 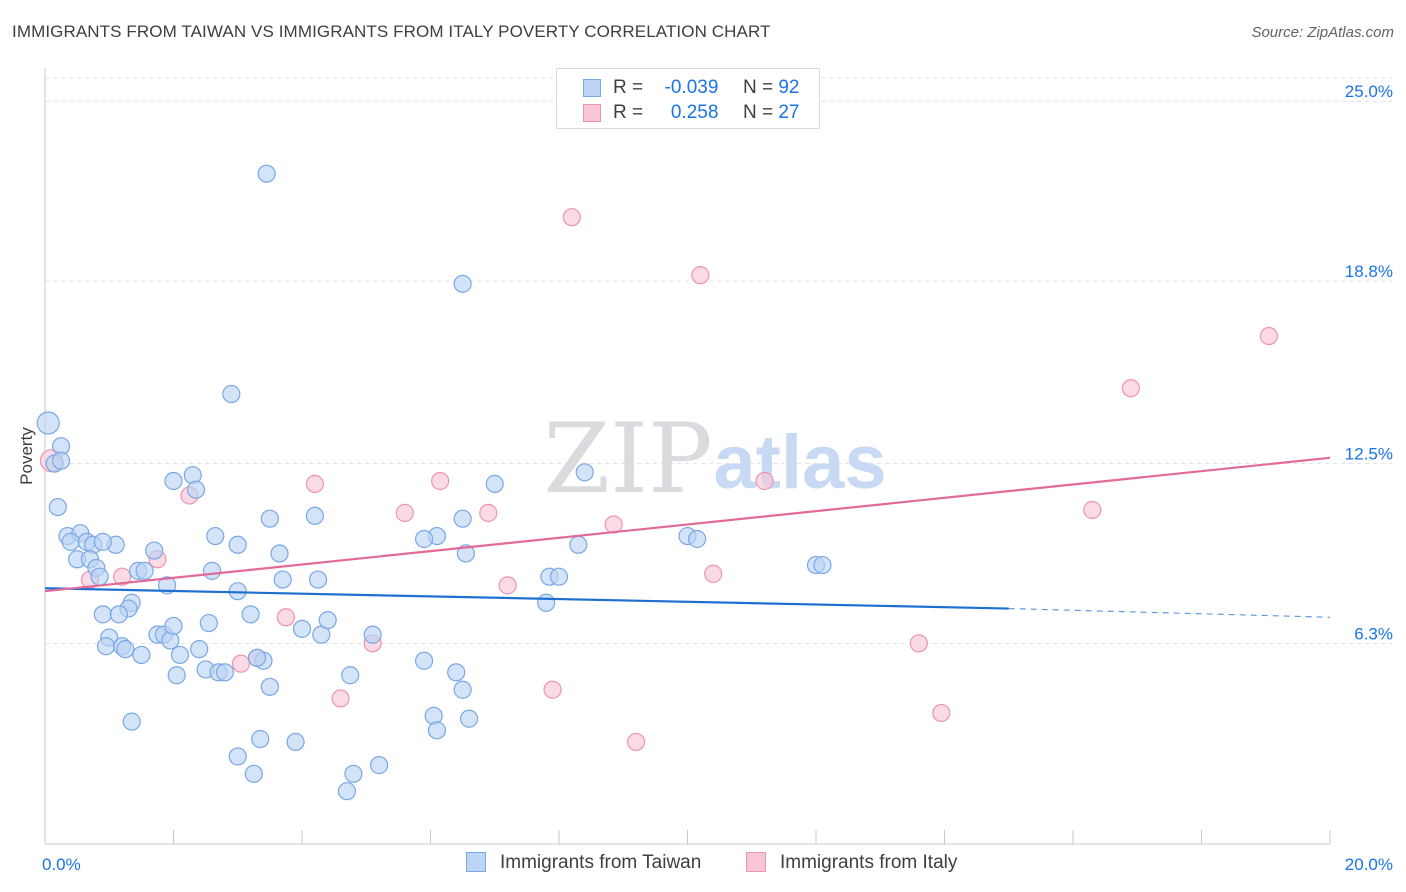 What do you see at coordinates (592, 113) in the screenshot?
I see `italy-swatch` at bounding box center [592, 113].